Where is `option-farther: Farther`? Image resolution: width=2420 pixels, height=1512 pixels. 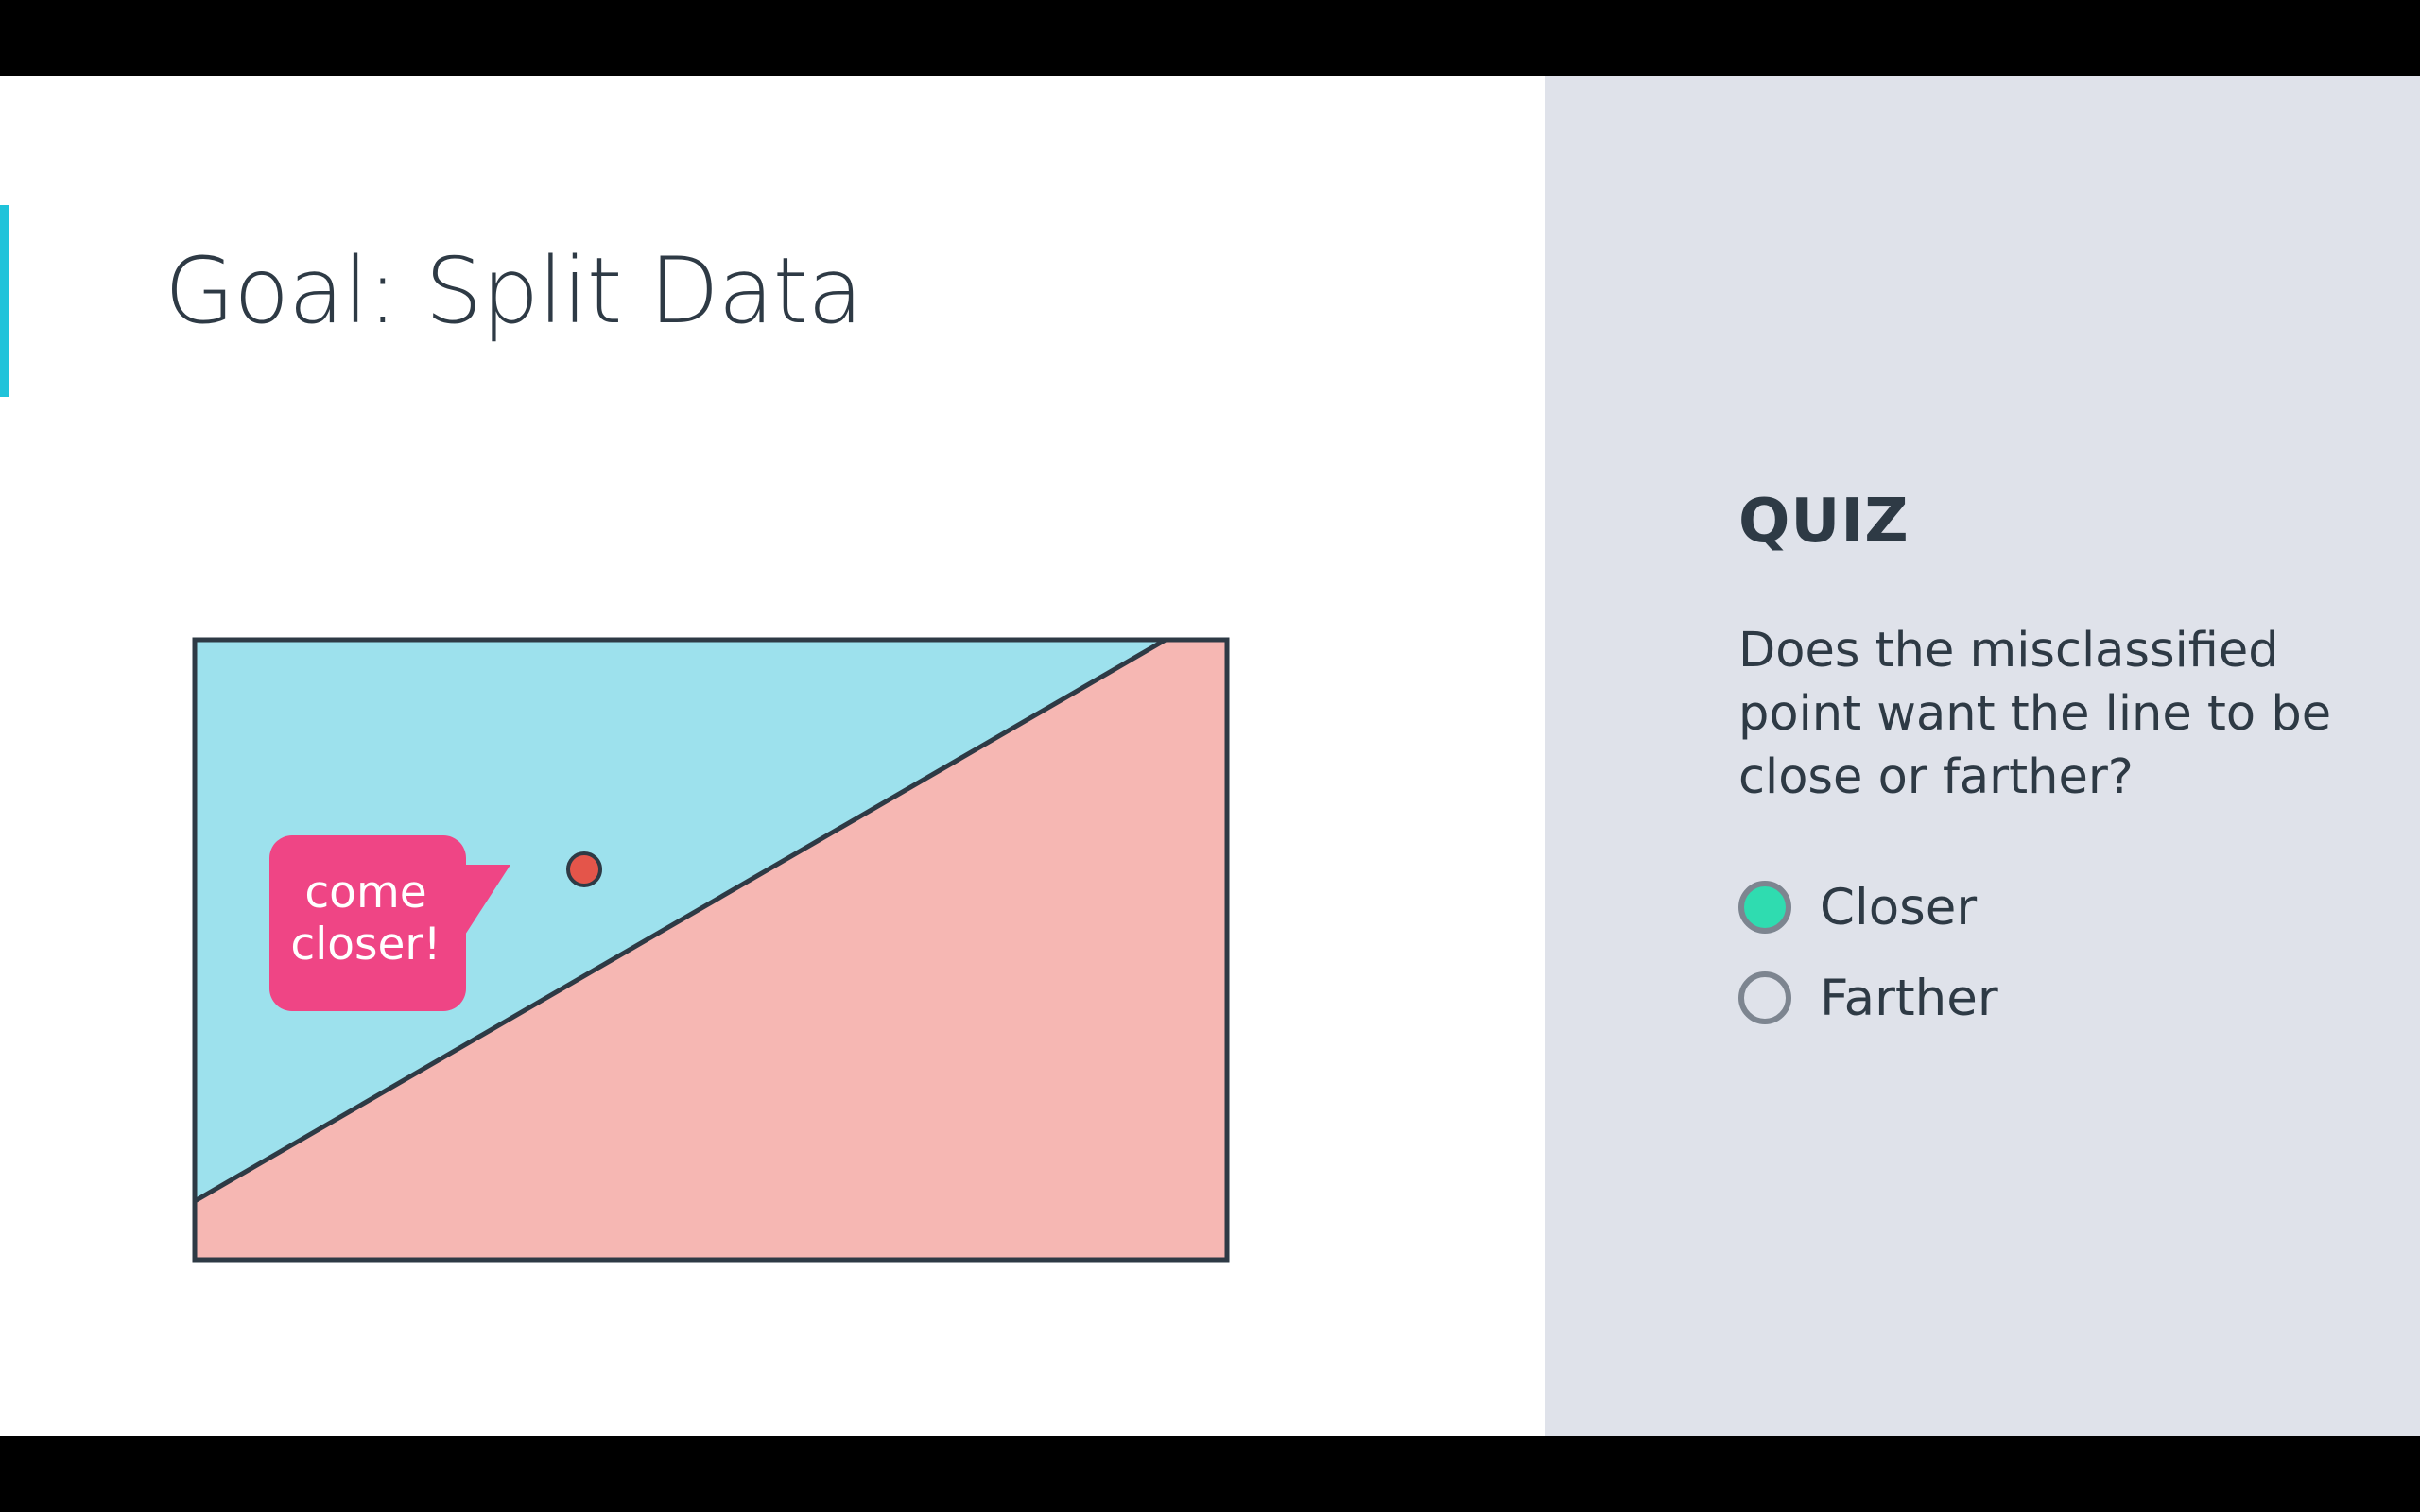 option-farther: Farther is located at coordinates (1868, 998).